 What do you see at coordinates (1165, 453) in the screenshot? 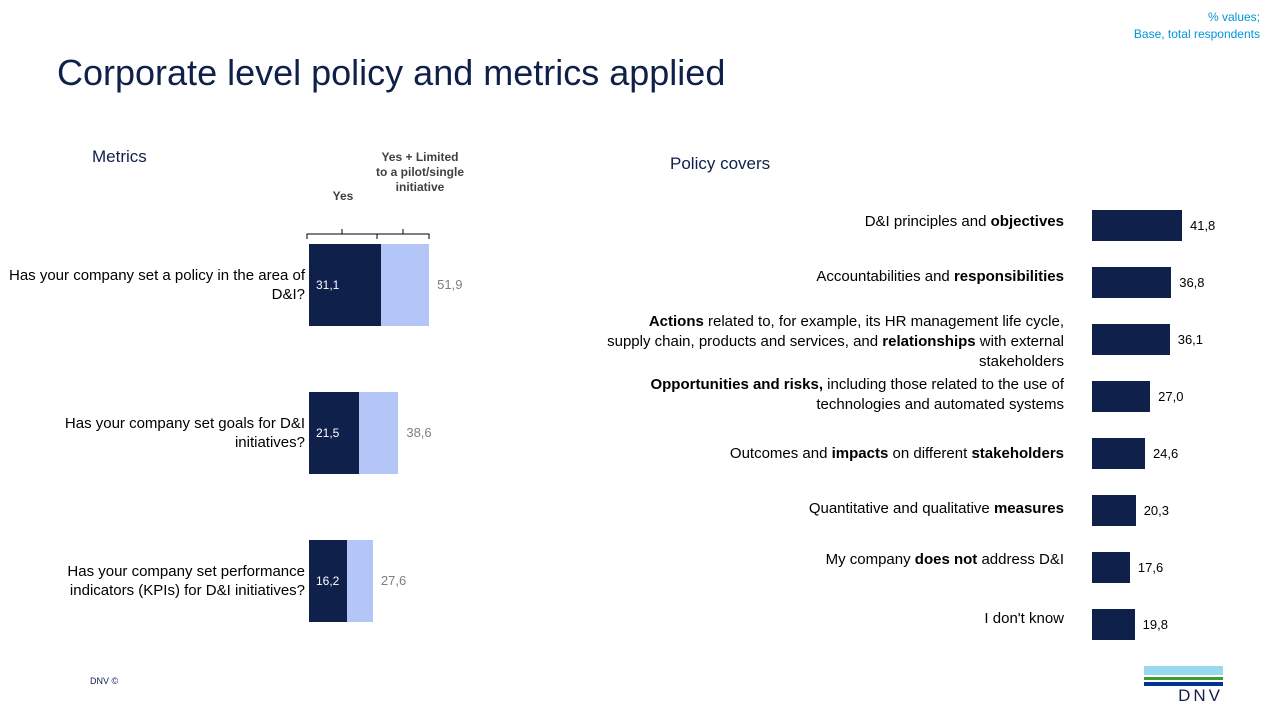
I see `policy-value-label: 24,6` at bounding box center [1165, 453].